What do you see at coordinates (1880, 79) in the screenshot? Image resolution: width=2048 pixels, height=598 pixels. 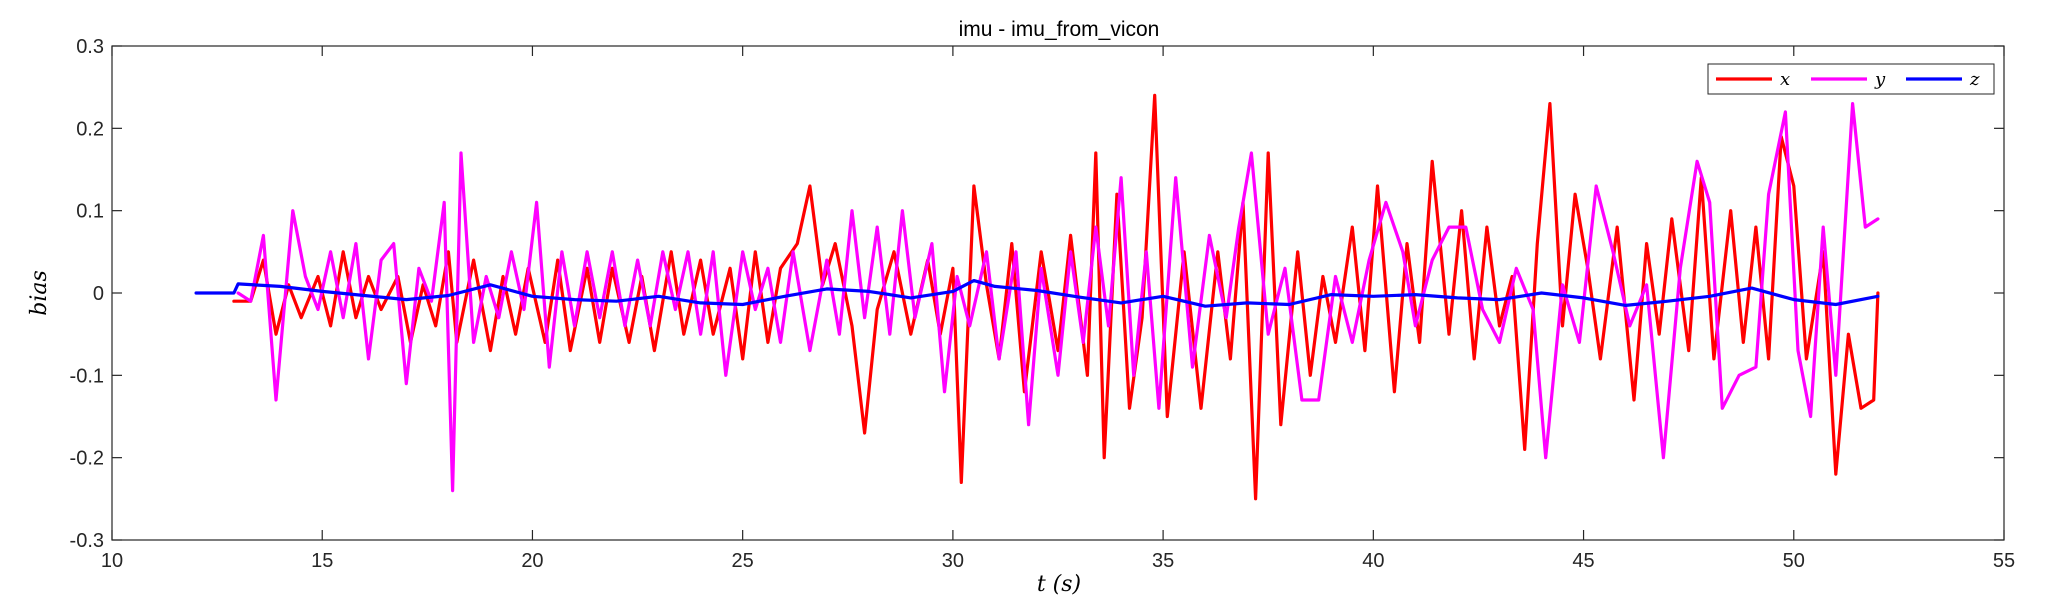 I see `legend-label-y: y` at bounding box center [1880, 79].